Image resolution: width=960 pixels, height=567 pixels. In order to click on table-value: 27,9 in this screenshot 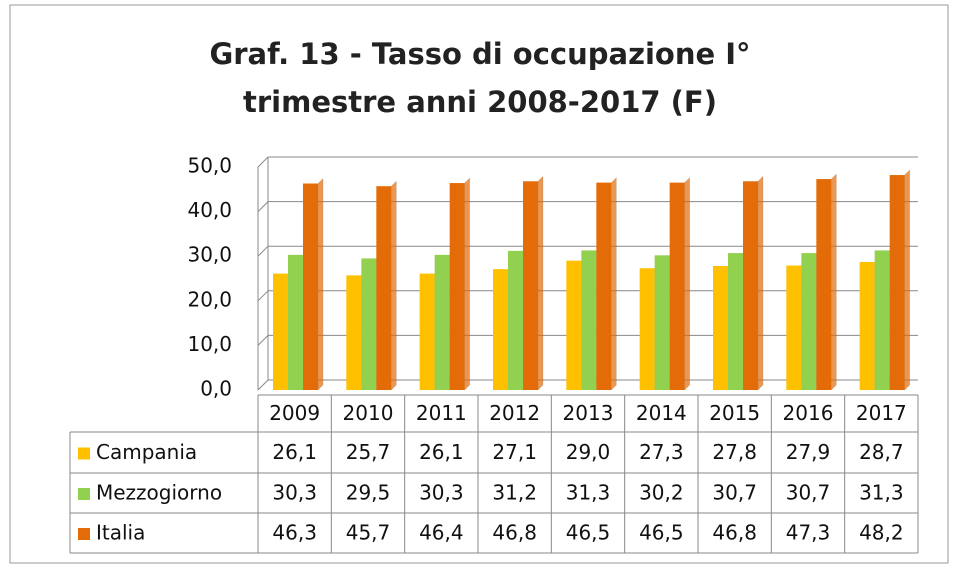, I will do `click(808, 452)`.